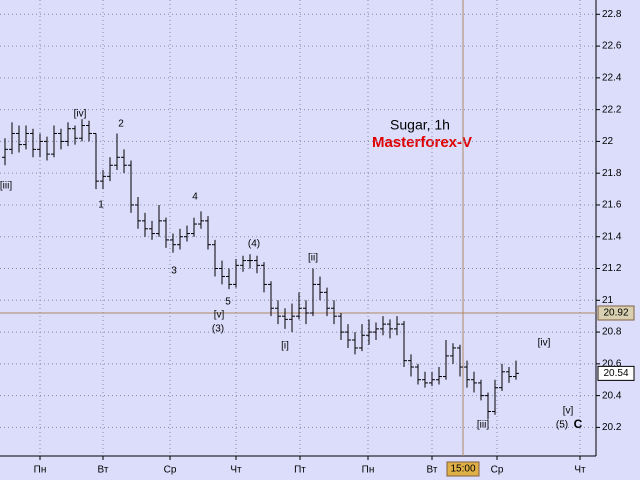  I want to click on y-tick-label: 22.6, so click(612, 46).